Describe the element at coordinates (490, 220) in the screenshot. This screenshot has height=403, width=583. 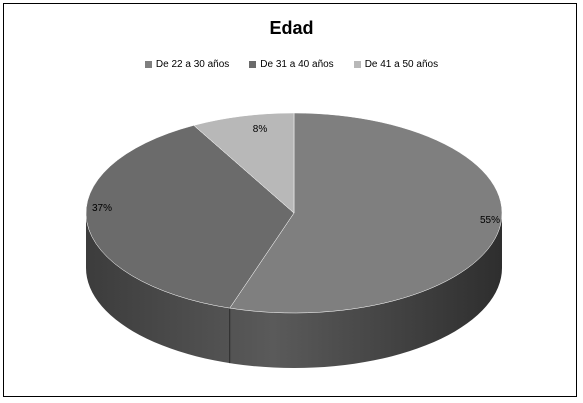
I see `pie-label-0: 55%` at that location.